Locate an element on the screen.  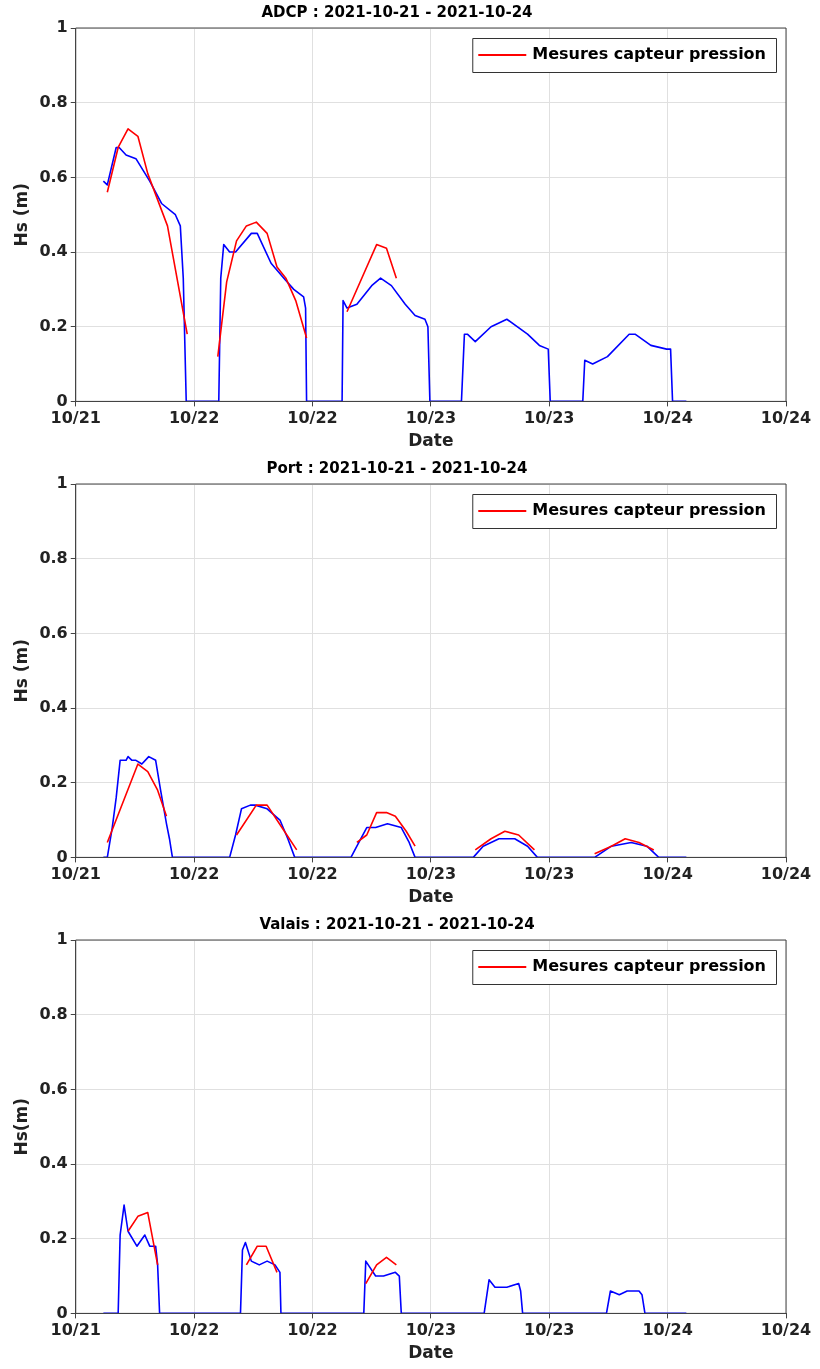
chart-title: ADCP : 2021-10-21 - 2021-10-24 is located at coordinates (397, 11).